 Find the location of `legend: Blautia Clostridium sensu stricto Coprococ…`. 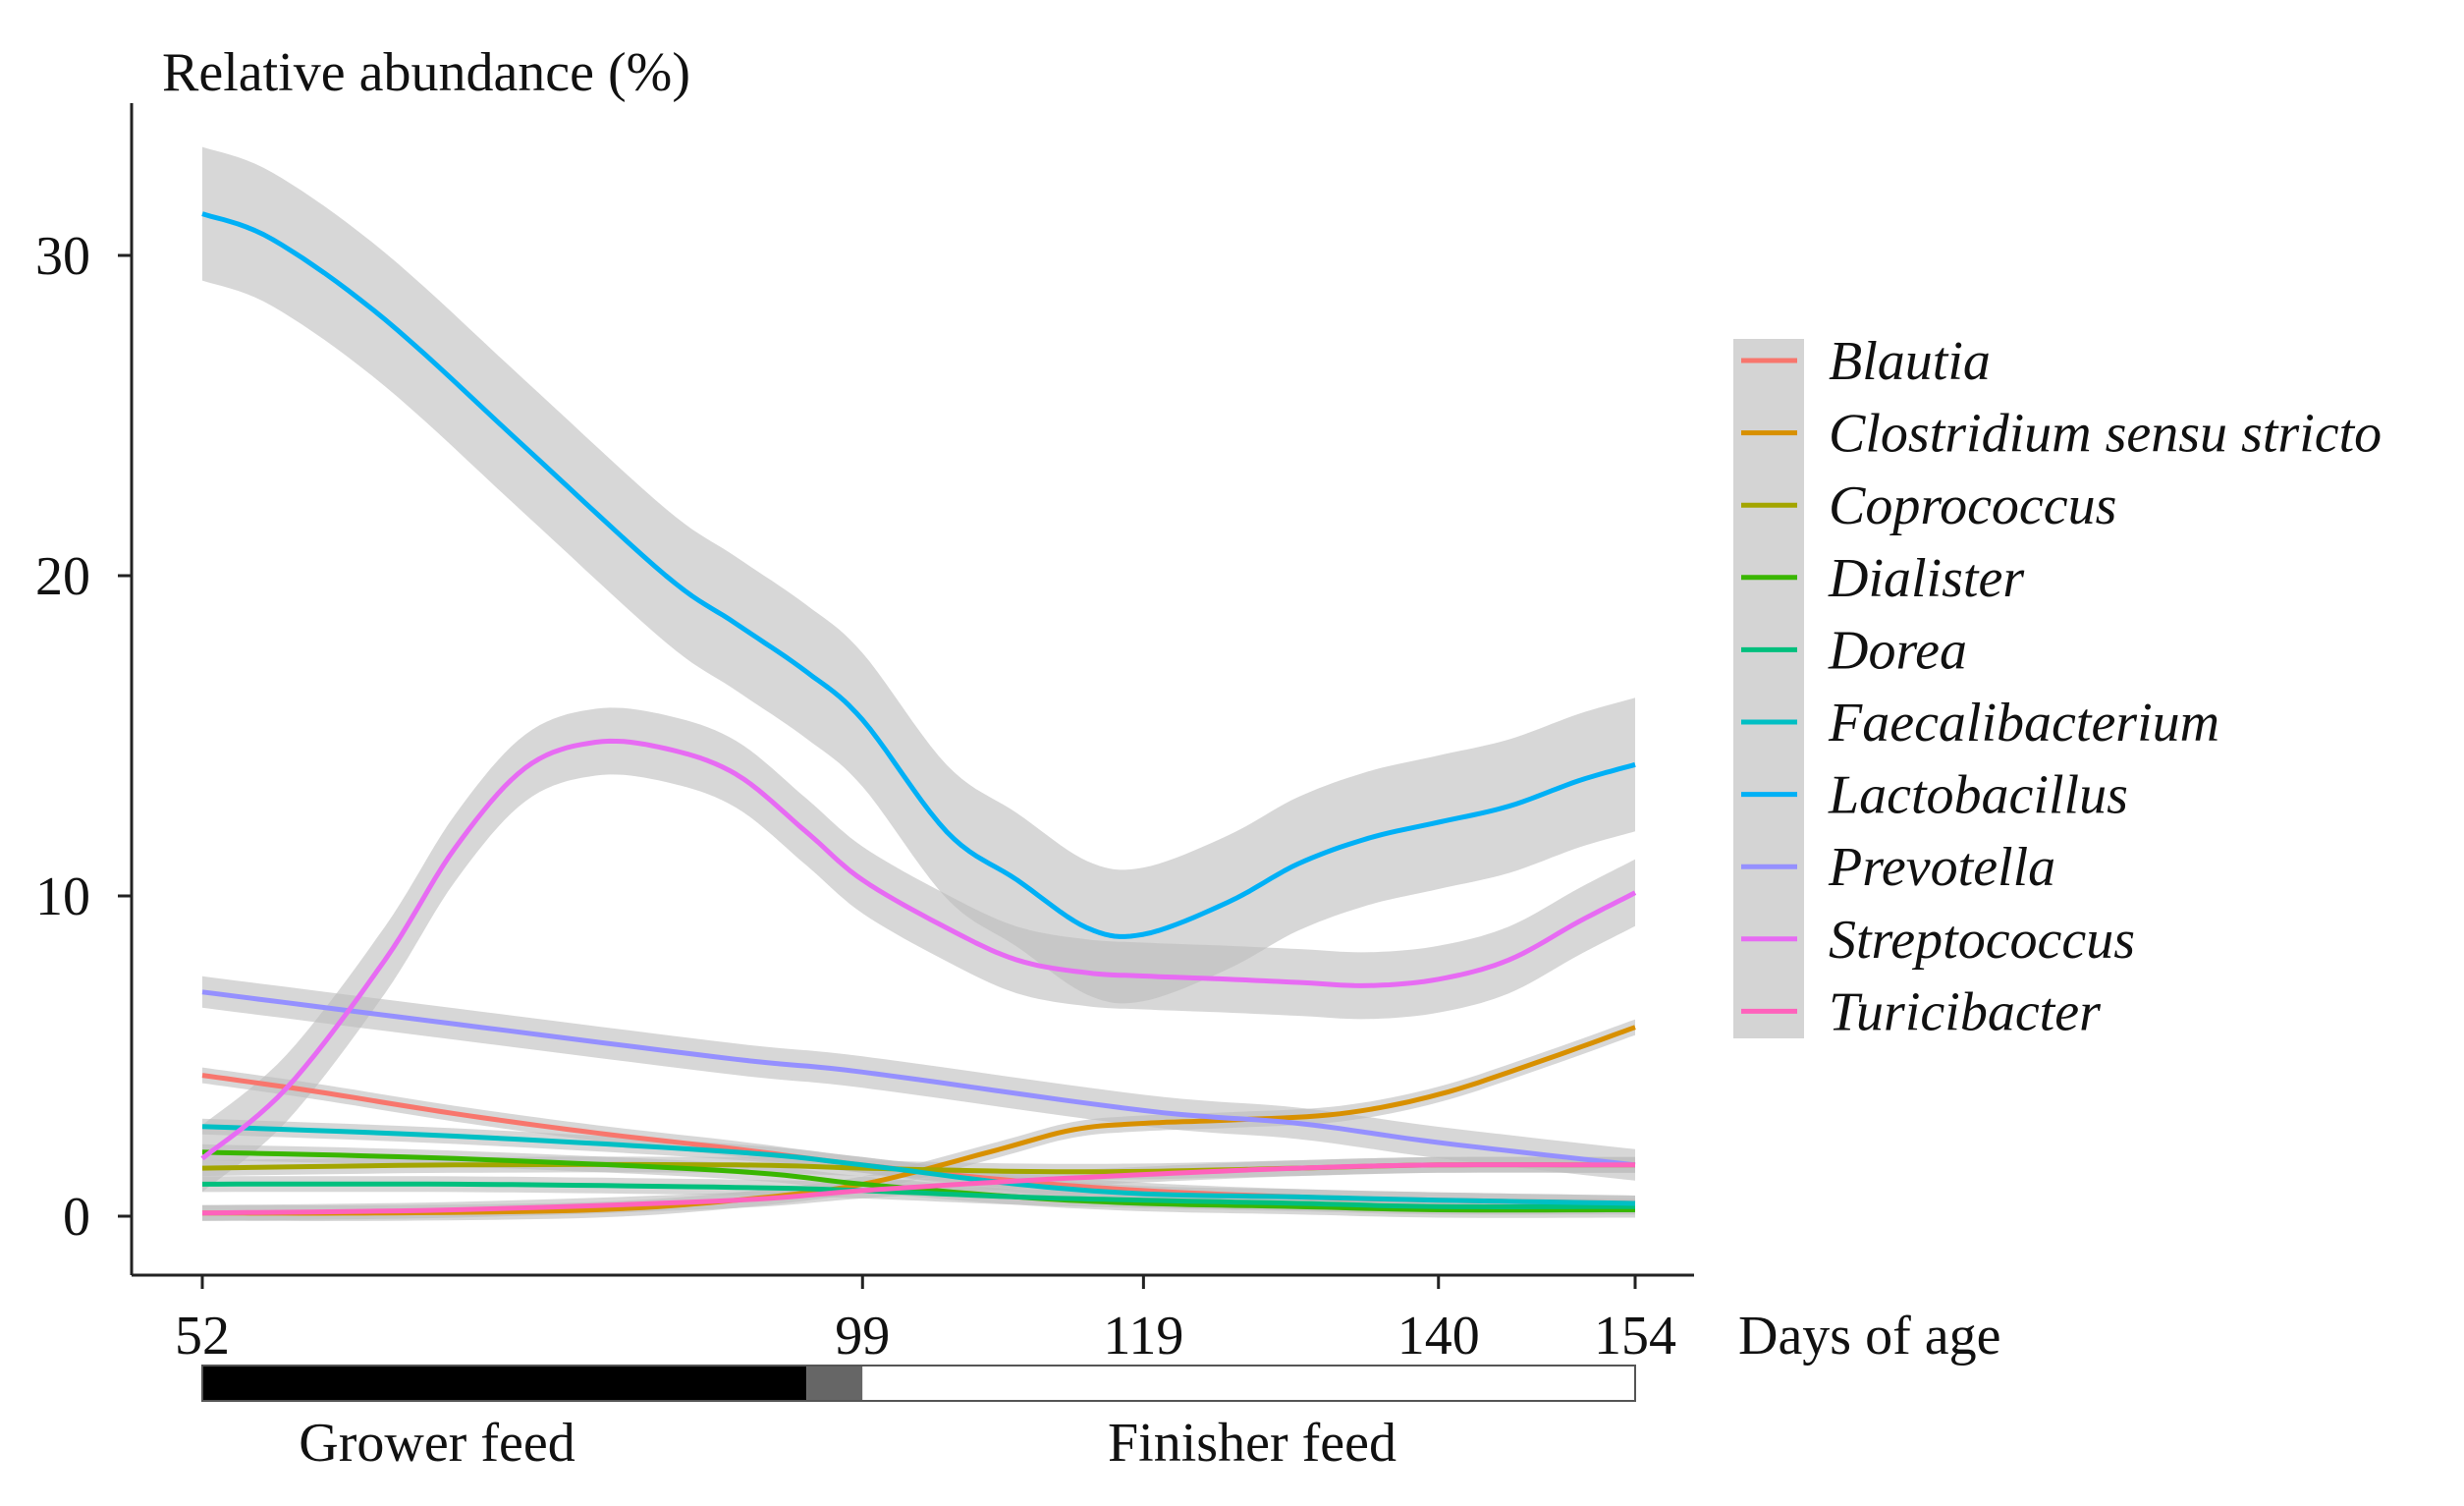

legend: Blautia Clostridium sensu stricto Coprococ… is located at coordinates (2061, 686).